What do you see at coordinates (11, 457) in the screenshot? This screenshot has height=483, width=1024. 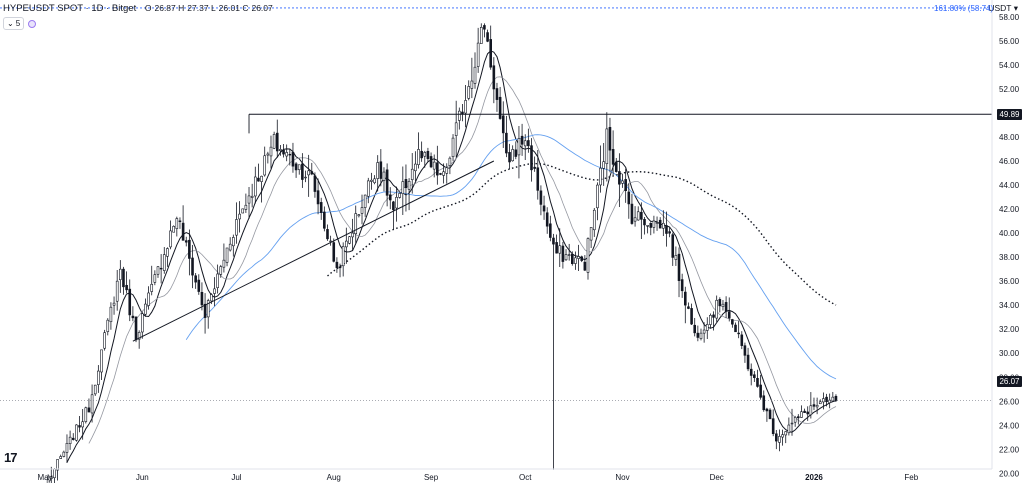 I see `tradingview-logo-icon: 17` at bounding box center [11, 457].